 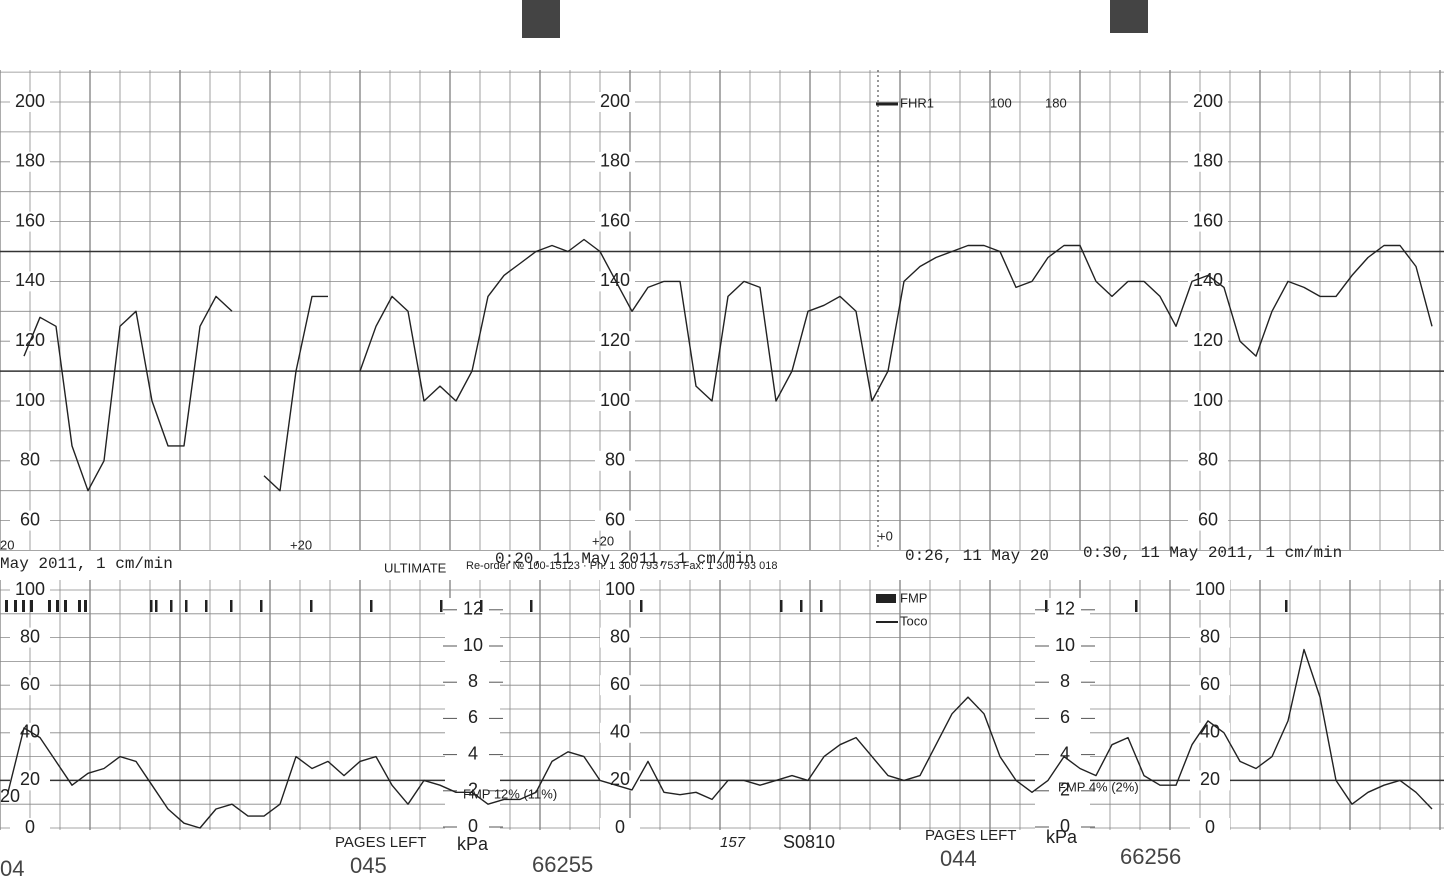 What do you see at coordinates (86, 564) in the screenshot?
I see `stamp: May 2011, 1 cm/min` at bounding box center [86, 564].